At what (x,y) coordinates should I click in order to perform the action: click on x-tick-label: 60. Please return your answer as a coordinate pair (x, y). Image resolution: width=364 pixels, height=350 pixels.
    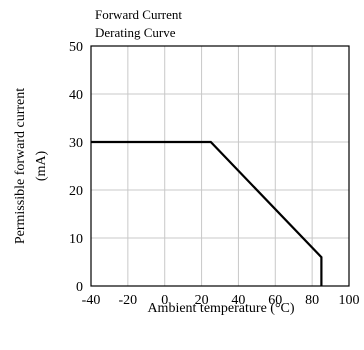
    Looking at the image, I should click on (275, 300).